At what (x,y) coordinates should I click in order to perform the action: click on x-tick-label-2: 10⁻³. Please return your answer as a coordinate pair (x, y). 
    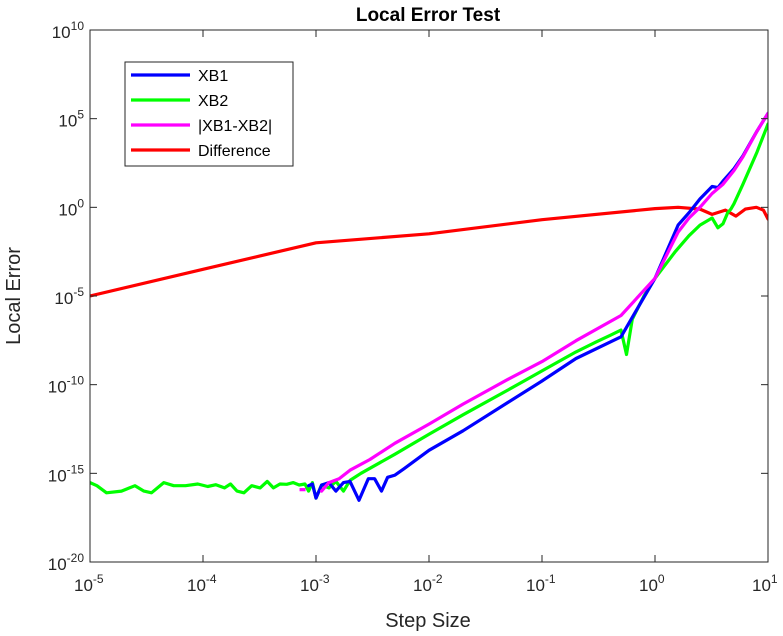
    Looking at the image, I should click on (315, 583).